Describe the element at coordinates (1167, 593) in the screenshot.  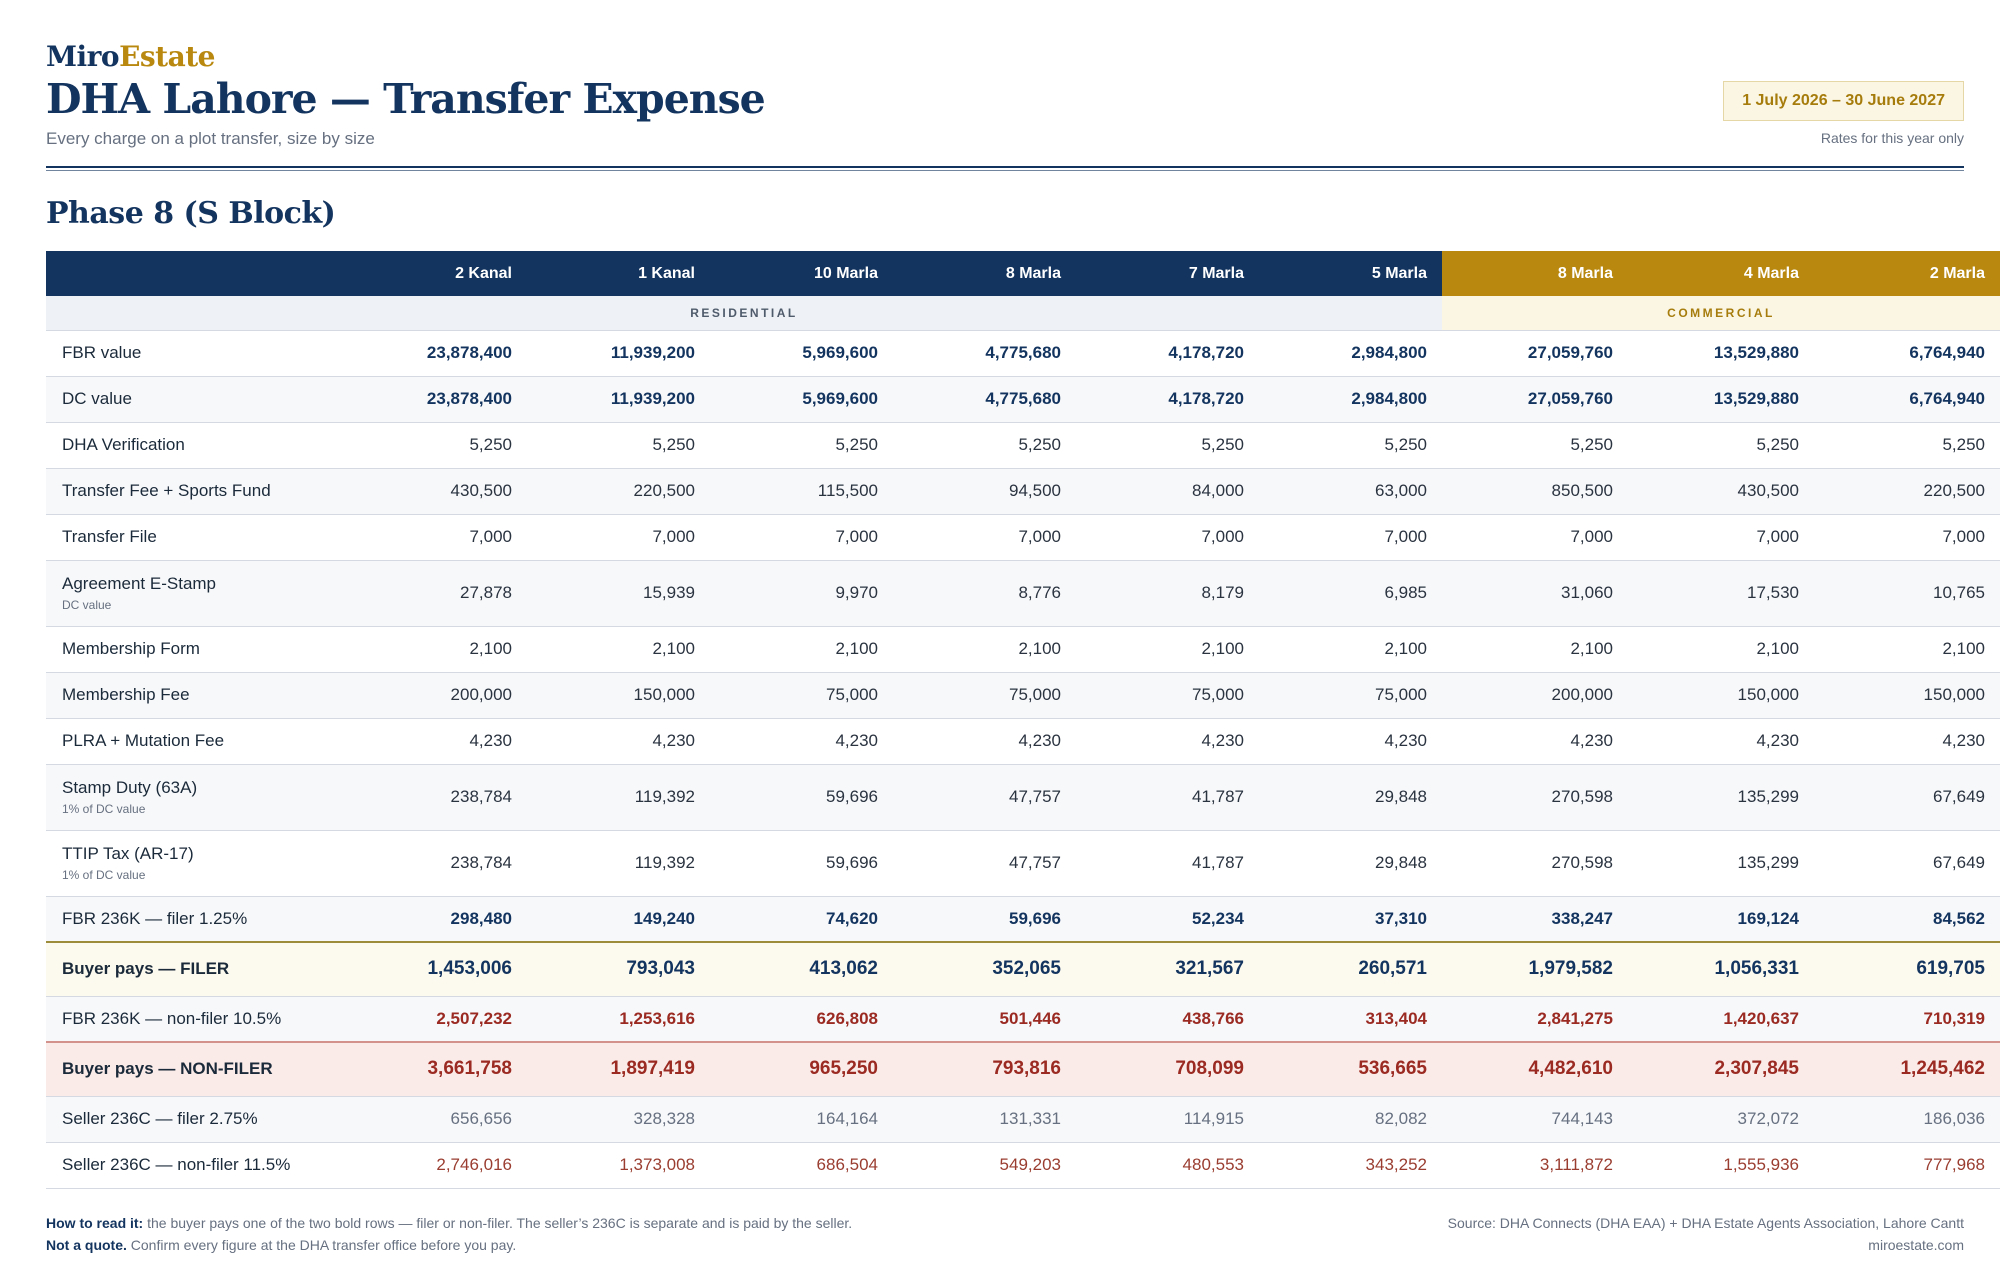
I see `value-cell: 8,179` at that location.